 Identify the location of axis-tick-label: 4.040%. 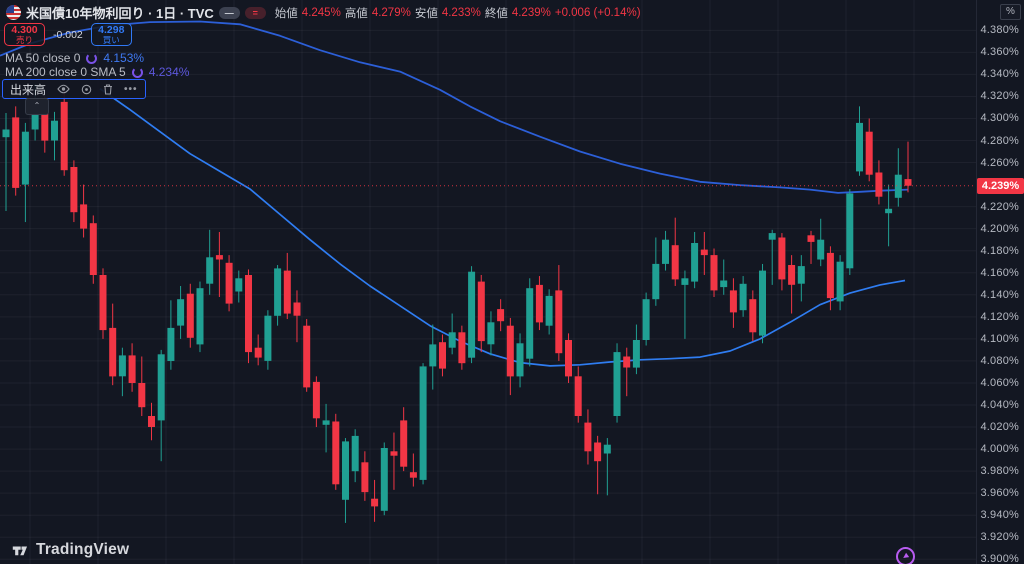
(999, 405).